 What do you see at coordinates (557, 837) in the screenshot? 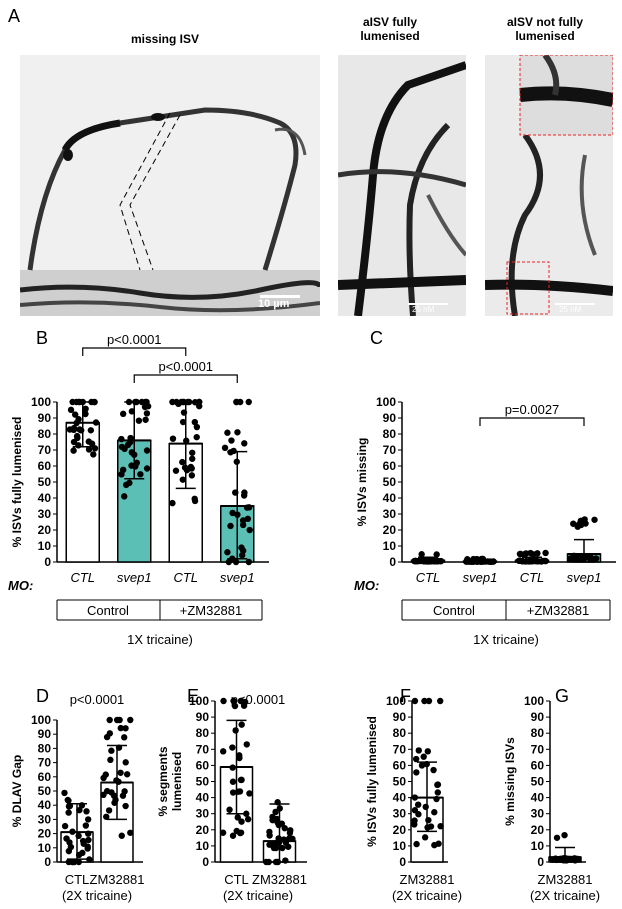
I see `chart-g-data-point` at bounding box center [557, 837].